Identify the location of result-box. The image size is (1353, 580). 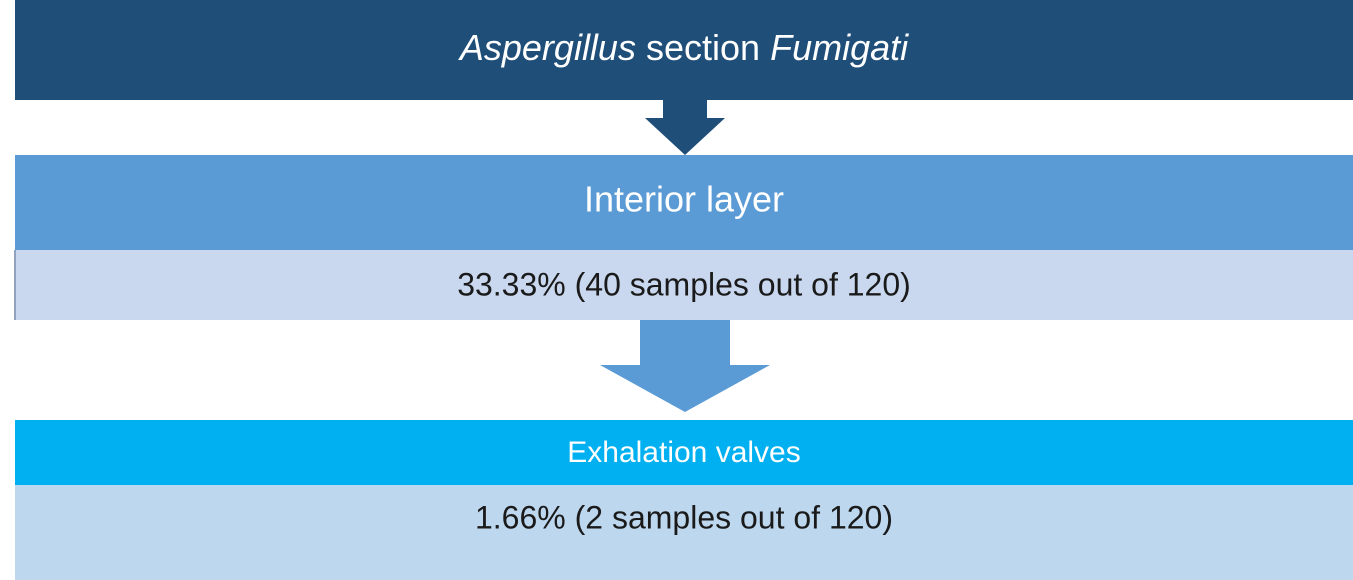
(684, 285).